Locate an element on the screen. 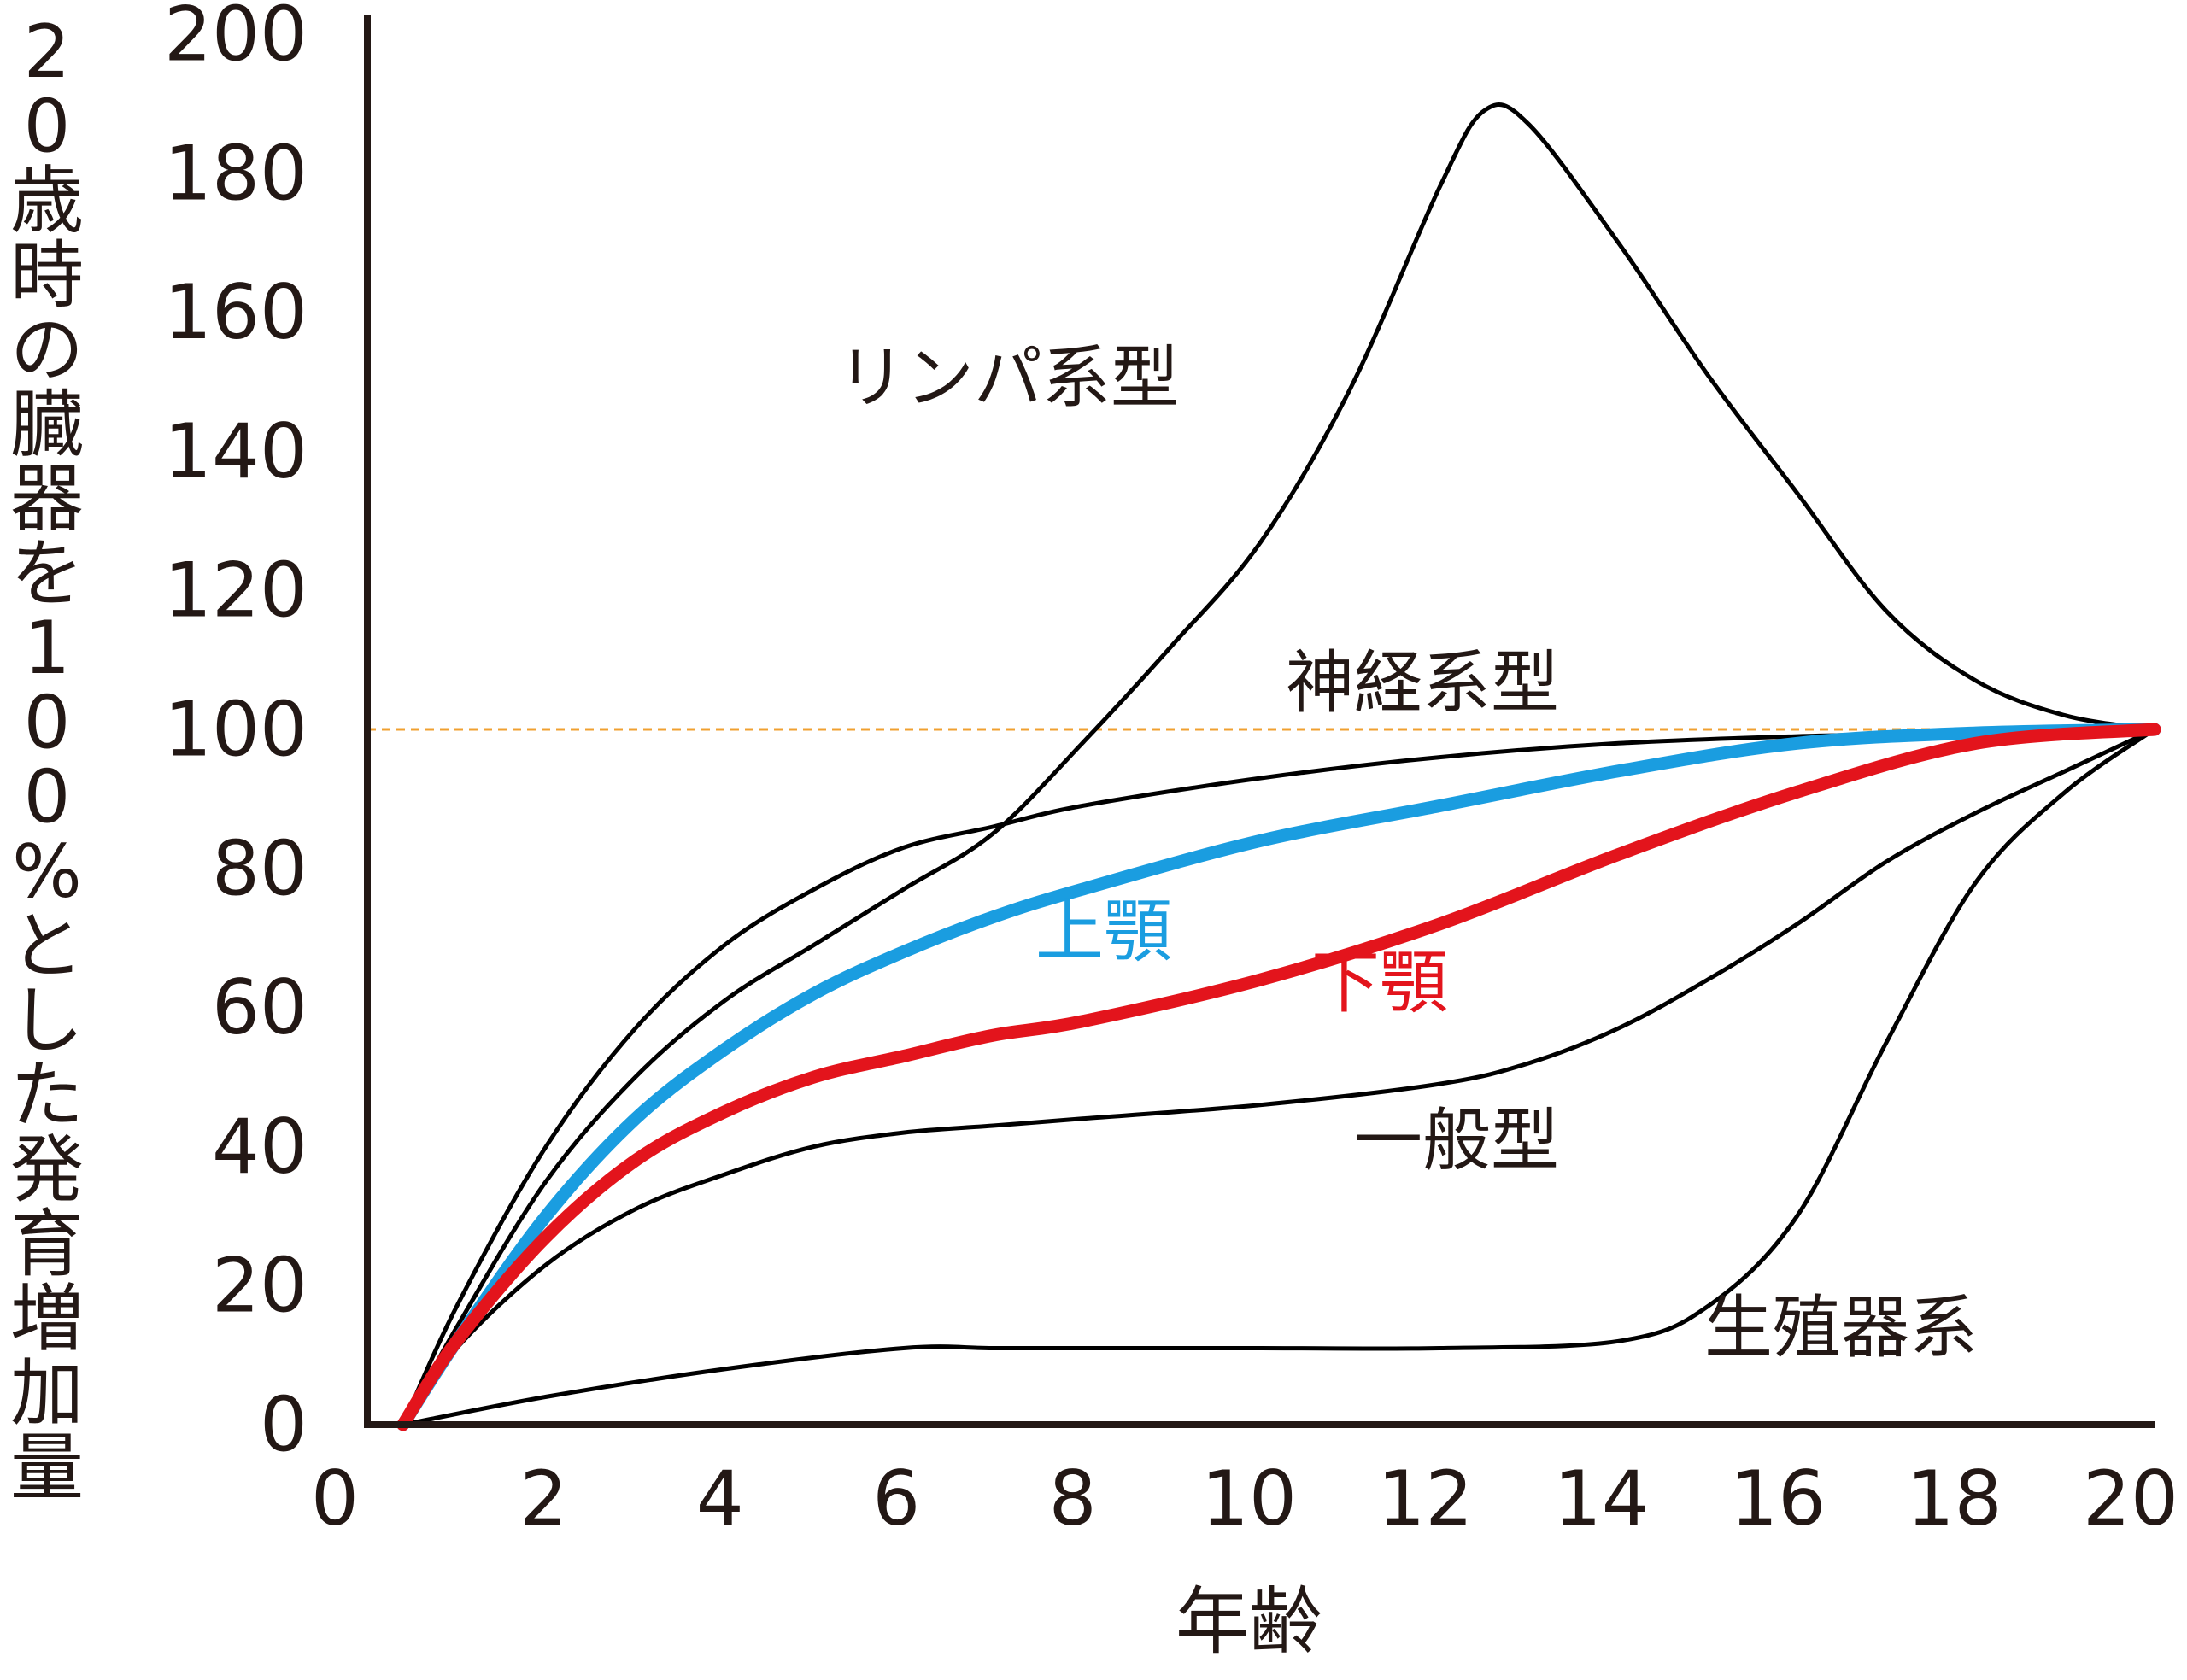 This screenshot has height=1680, width=2187. series-label-神経系型: 神経系型 is located at coordinates (1422, 683).